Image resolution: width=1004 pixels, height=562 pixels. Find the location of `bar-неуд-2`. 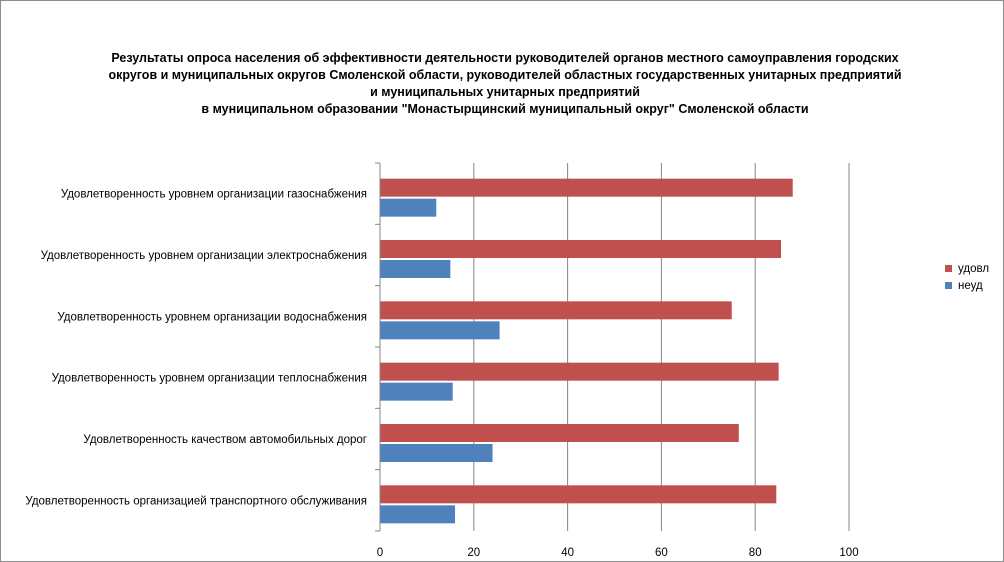

bar-неуд-2 is located at coordinates (440, 330).